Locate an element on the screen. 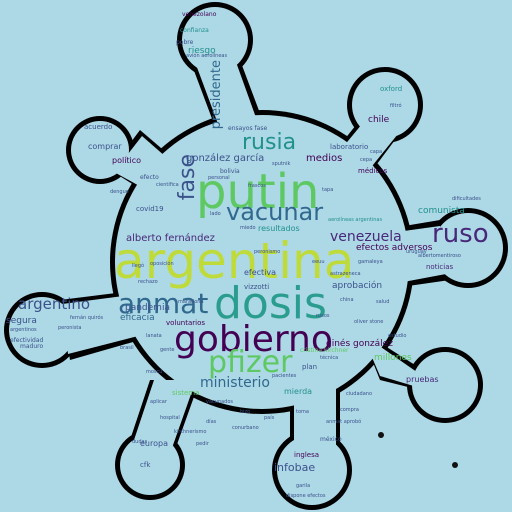  word-acuerdo: acuerdo is located at coordinates (98, 127).